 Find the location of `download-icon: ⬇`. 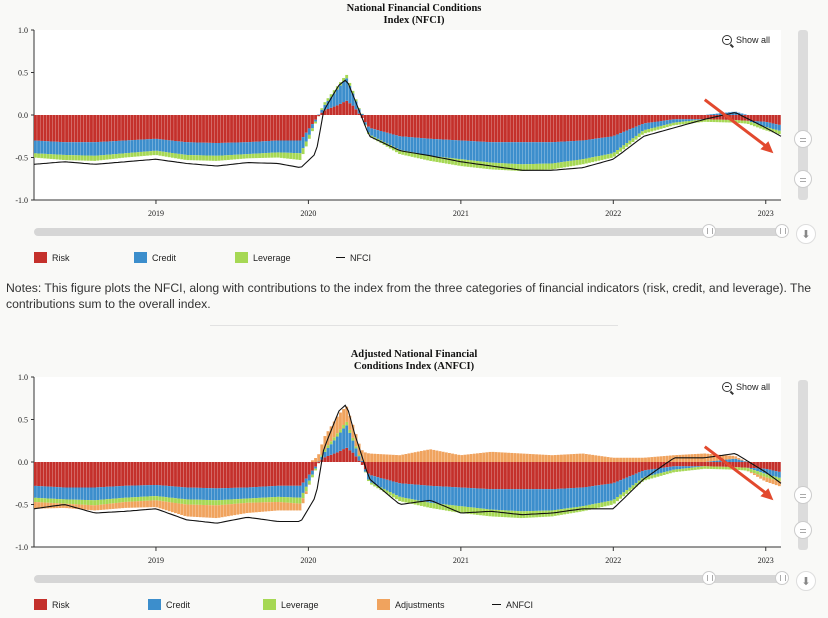

download-icon: ⬇ is located at coordinates (806, 234).